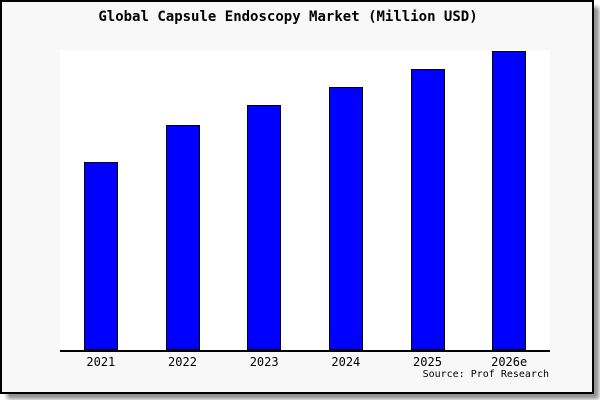 The width and height of the screenshot is (600, 400). What do you see at coordinates (182, 237) in the screenshot?
I see `bar-2022` at bounding box center [182, 237].